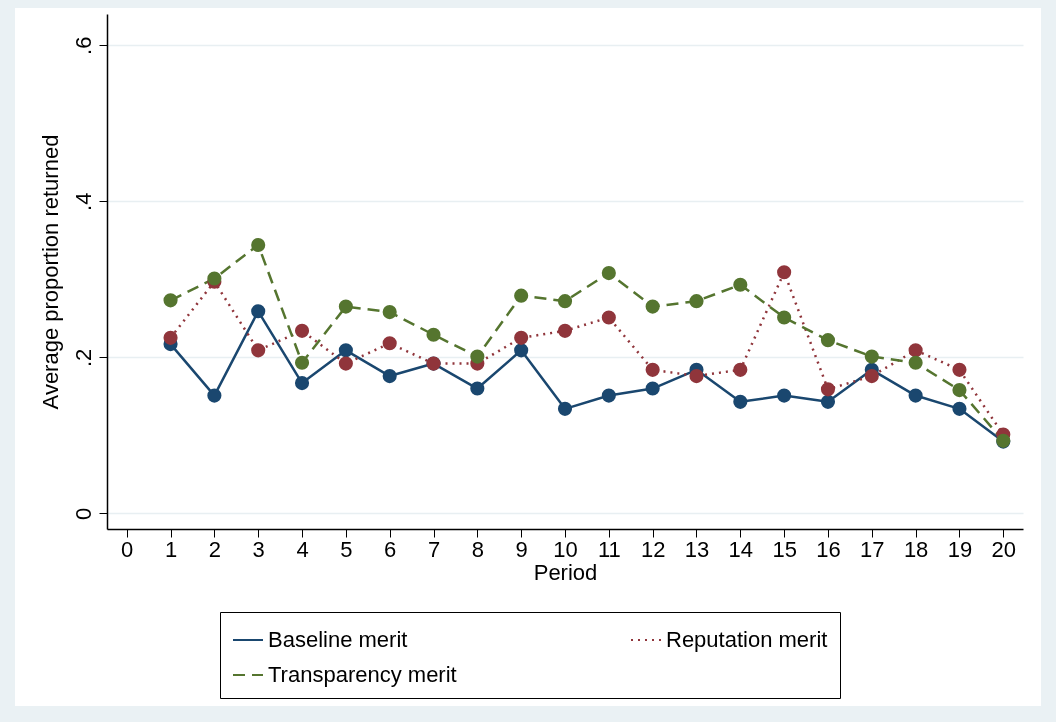 This screenshot has width=1056, height=722. Describe the element at coordinates (609, 549) in the screenshot. I see `x-tick-label: 11` at that location.